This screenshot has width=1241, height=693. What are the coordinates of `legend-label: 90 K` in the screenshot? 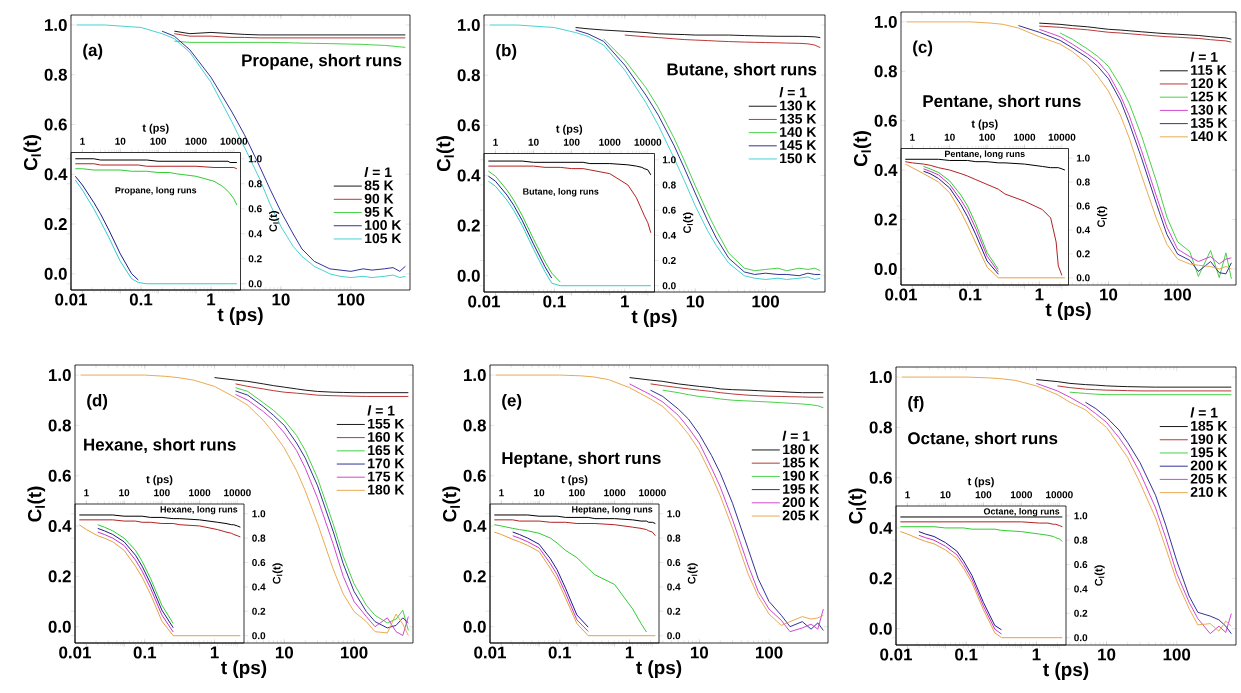 It's located at (379, 198).